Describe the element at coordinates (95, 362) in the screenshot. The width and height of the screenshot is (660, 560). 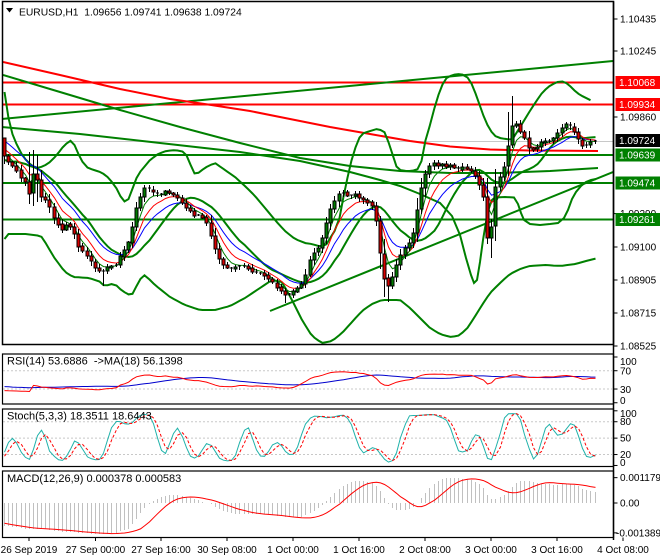
I see `svg-text:RSI(14) 53.6886 ->MA(18) 56.1: RSI(14) 53.6886 ->MA(18) 56.1398` at that location.